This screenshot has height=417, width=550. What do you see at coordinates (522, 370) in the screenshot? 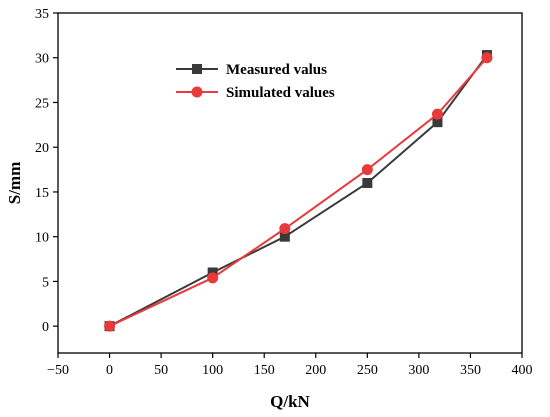
I see `x-tick-label: 400` at bounding box center [522, 370].